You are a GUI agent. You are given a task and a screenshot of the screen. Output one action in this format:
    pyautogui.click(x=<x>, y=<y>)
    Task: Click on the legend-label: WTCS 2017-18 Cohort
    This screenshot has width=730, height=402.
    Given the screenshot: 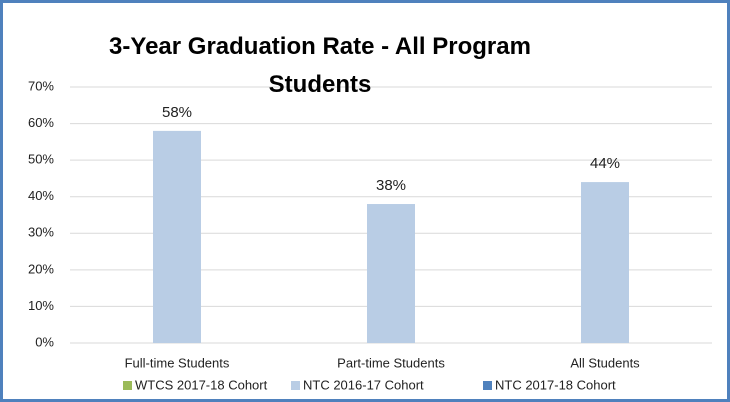 What is the action you would take?
    pyautogui.click(x=201, y=384)
    